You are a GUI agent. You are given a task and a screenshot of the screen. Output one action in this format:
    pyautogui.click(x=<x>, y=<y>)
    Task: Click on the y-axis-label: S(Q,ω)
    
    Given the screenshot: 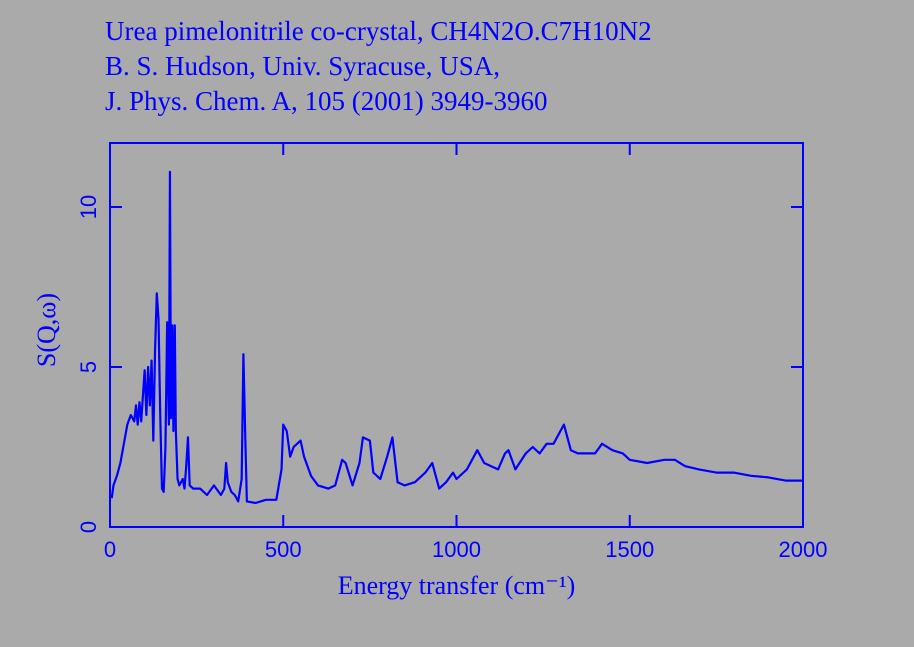 What is the action you would take?
    pyautogui.click(x=46, y=330)
    